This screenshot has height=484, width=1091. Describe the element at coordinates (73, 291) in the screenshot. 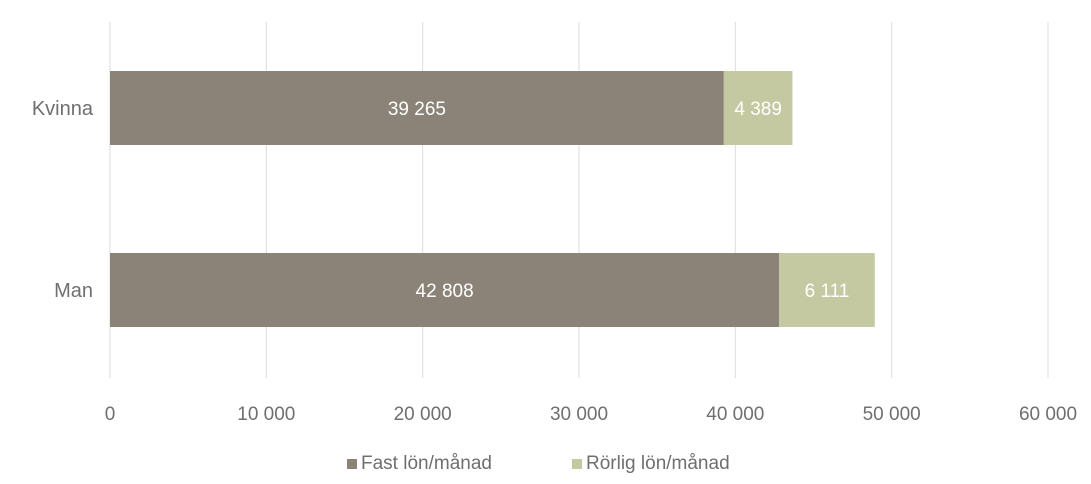

I see `category-label: Man` at that location.